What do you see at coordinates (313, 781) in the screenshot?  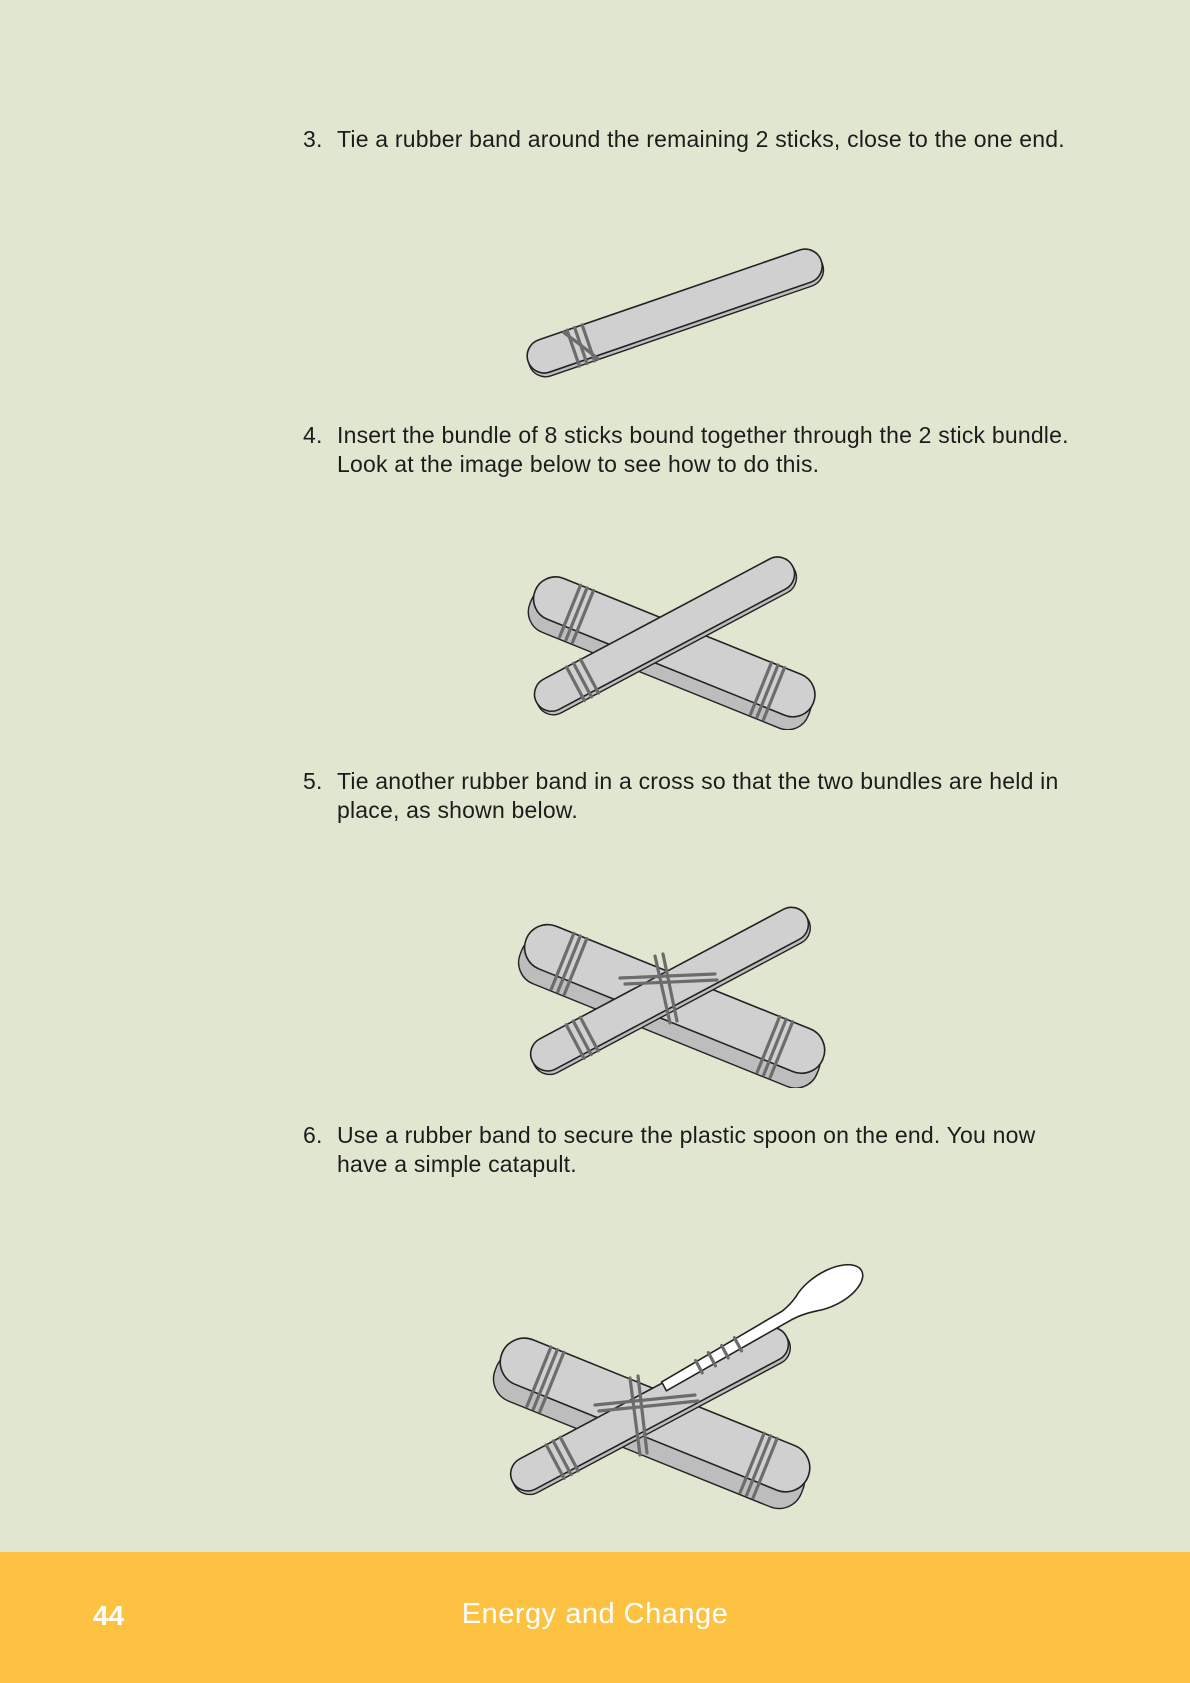 I see `step-number: 5.` at bounding box center [313, 781].